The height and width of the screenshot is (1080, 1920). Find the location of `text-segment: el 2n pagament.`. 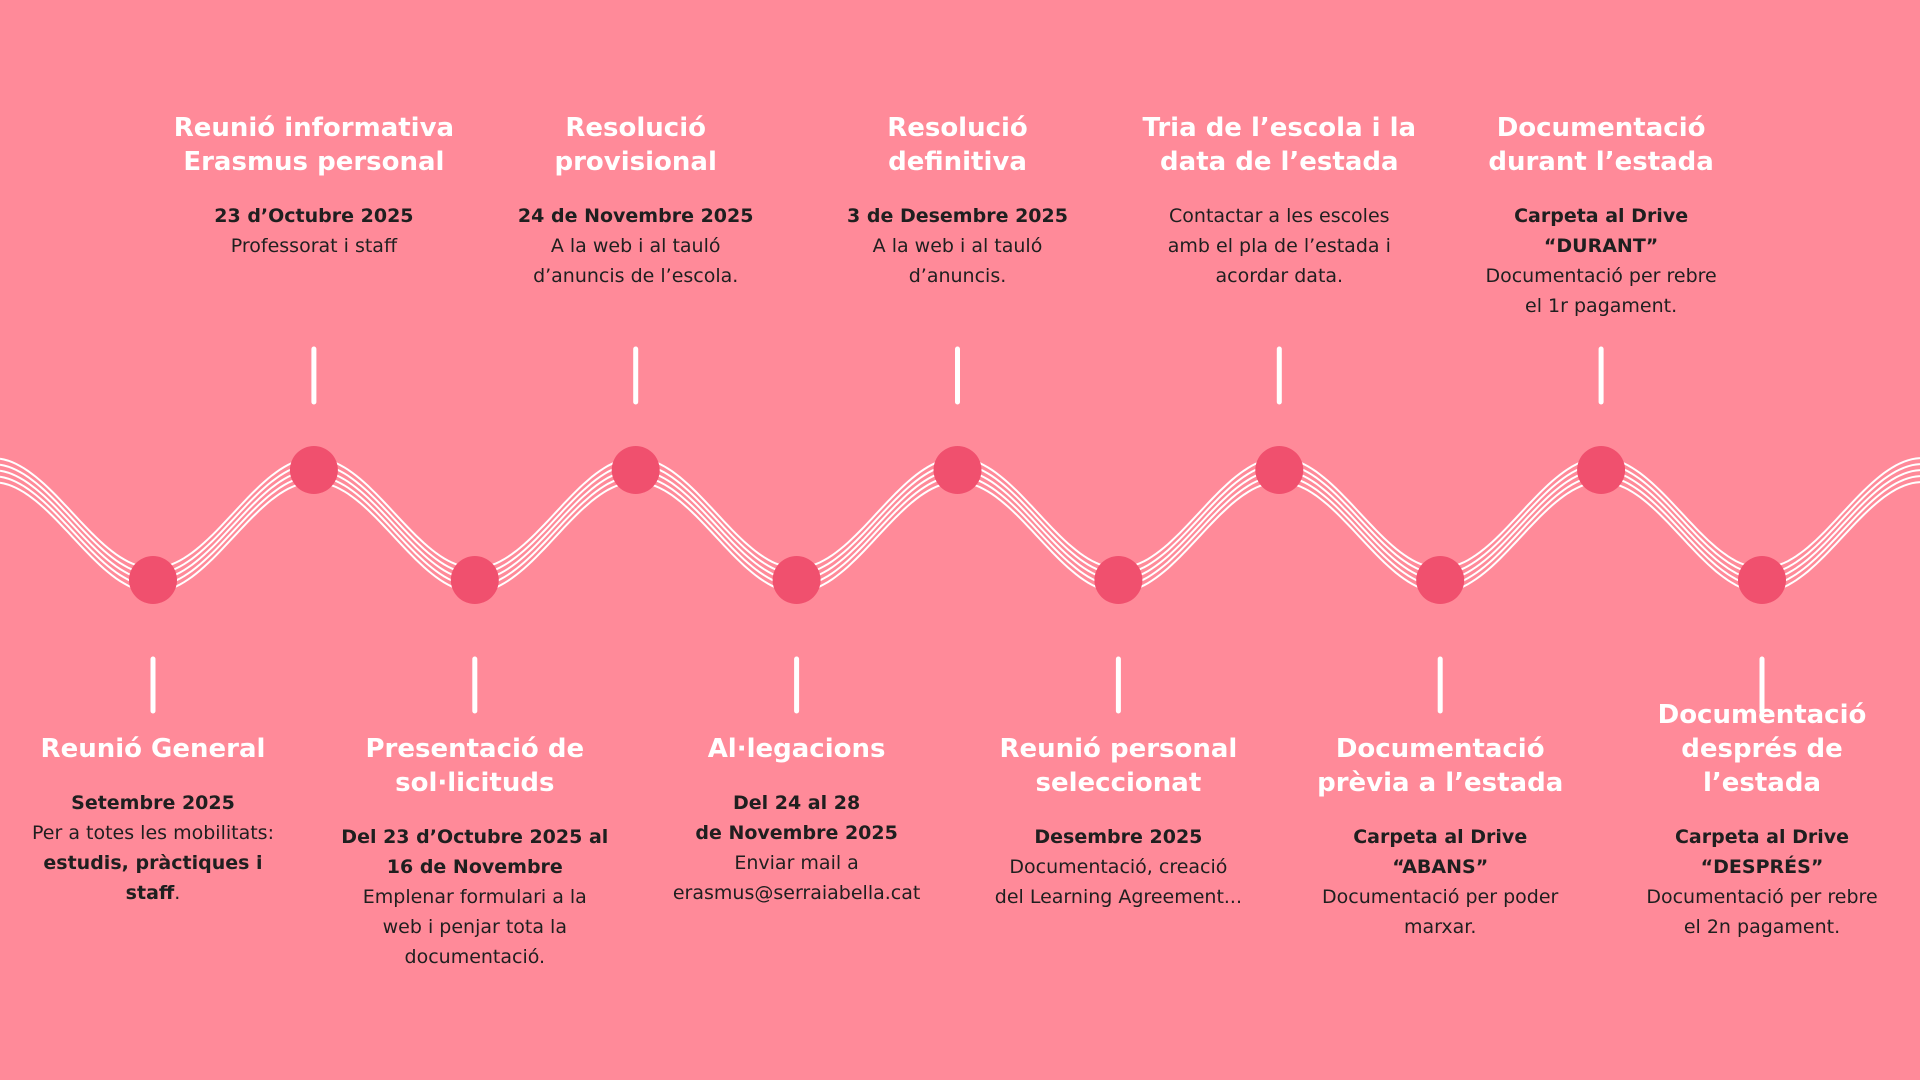

text-segment: el 2n pagament. is located at coordinates (1762, 927).